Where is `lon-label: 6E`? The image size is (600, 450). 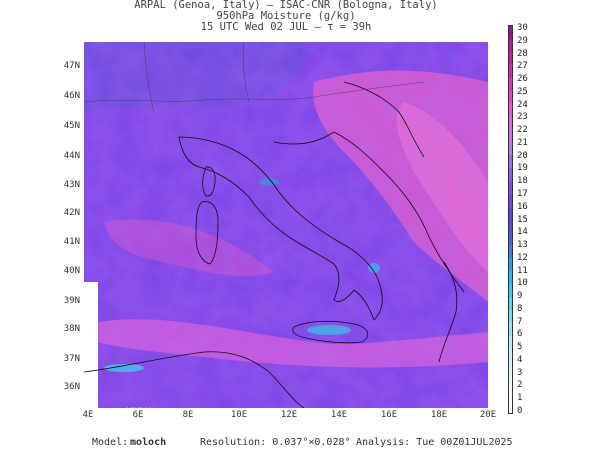 lon-label: 6E is located at coordinates (138, 415).